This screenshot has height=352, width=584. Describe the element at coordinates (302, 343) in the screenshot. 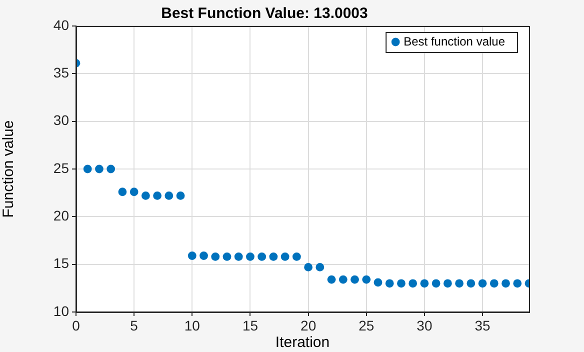

I see `x-axis-title: Iteration` at that location.